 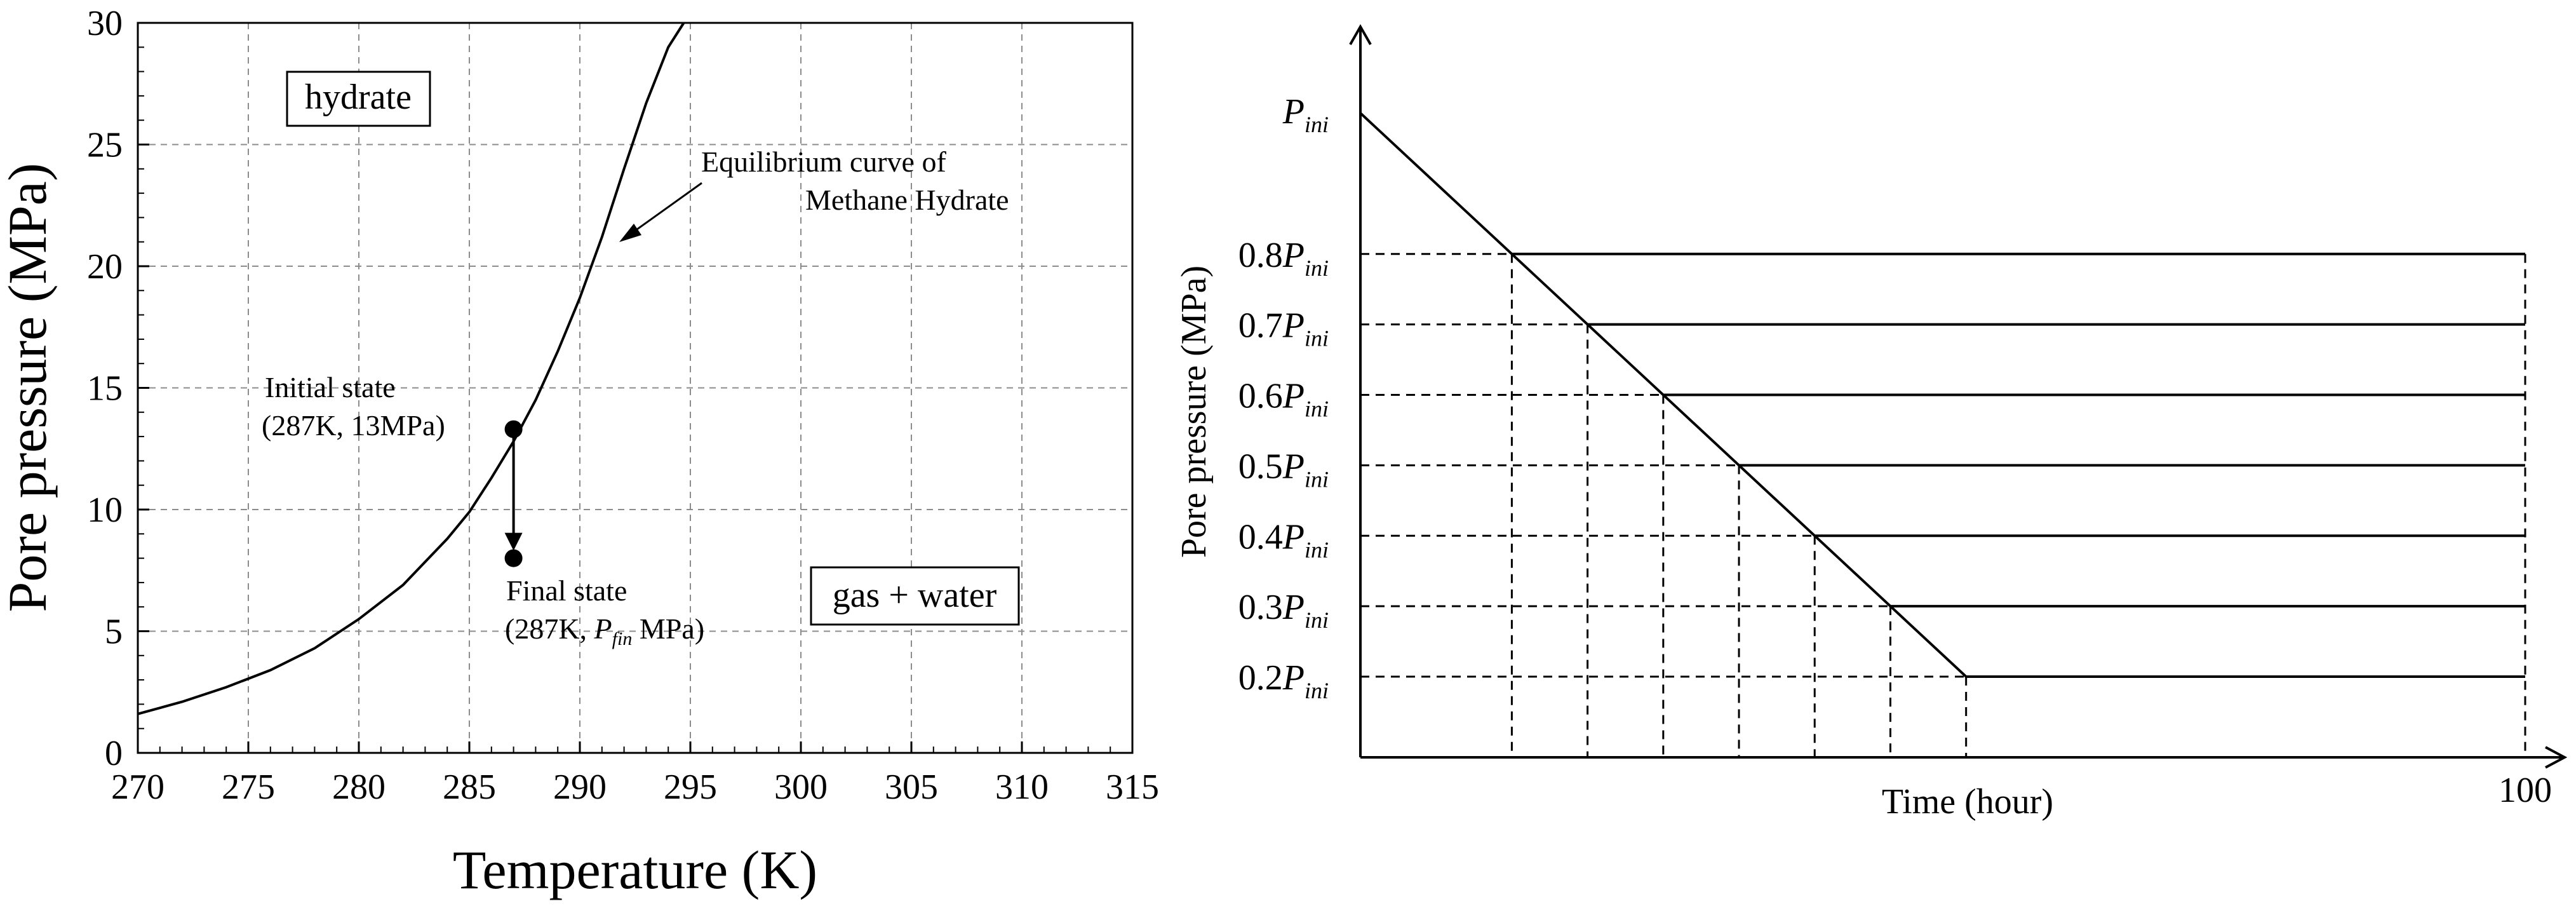 What do you see at coordinates (137, 787) in the screenshot?
I see `x-tick-label: 270` at bounding box center [137, 787].